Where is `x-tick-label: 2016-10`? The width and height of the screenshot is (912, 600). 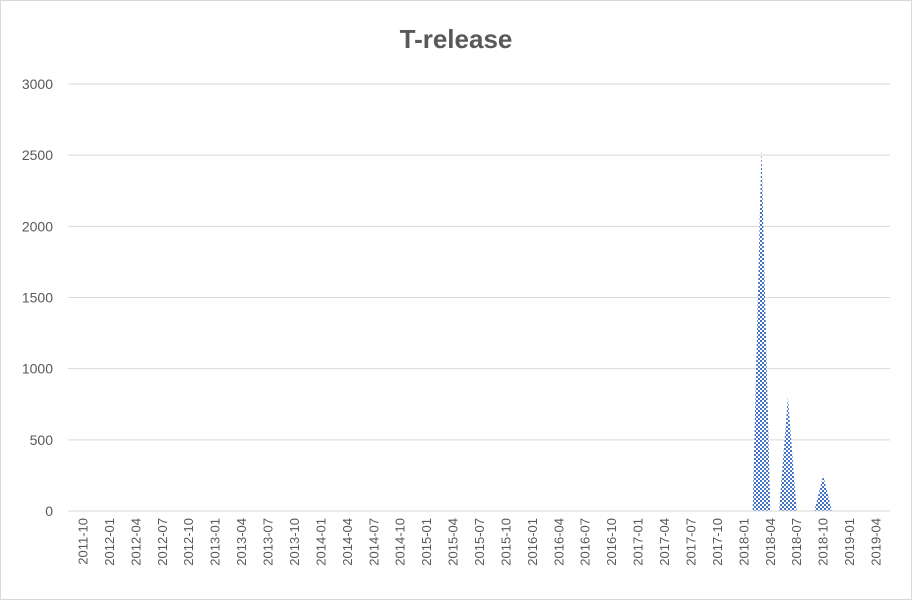
x-tick-label: 2016-10 is located at coordinates (611, 542).